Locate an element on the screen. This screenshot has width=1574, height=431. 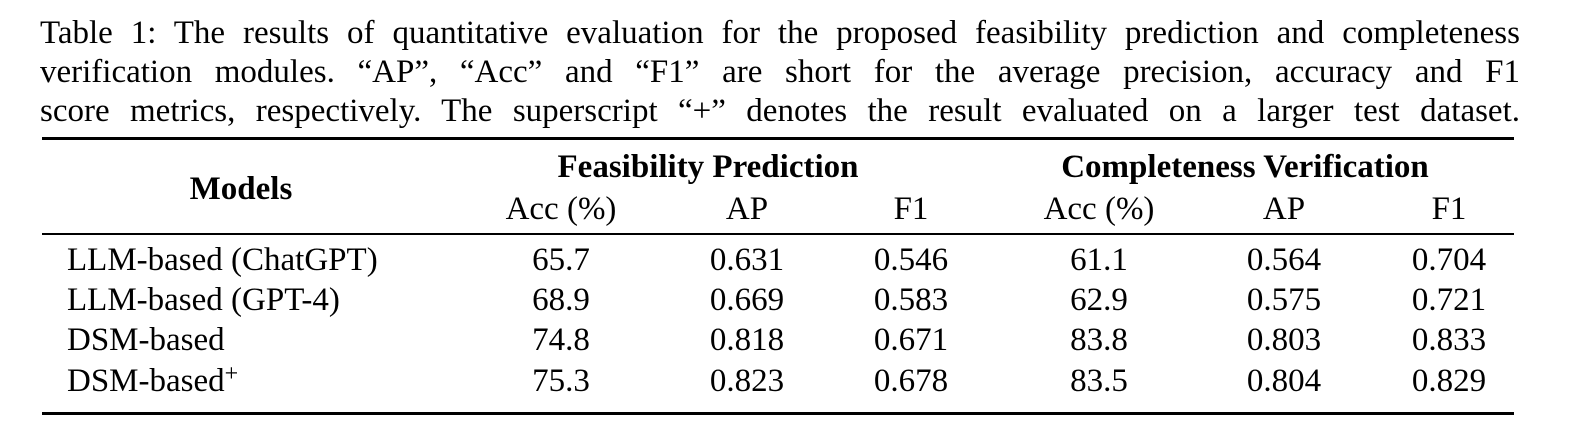
table-cell: 0.704 is located at coordinates (1449, 260).